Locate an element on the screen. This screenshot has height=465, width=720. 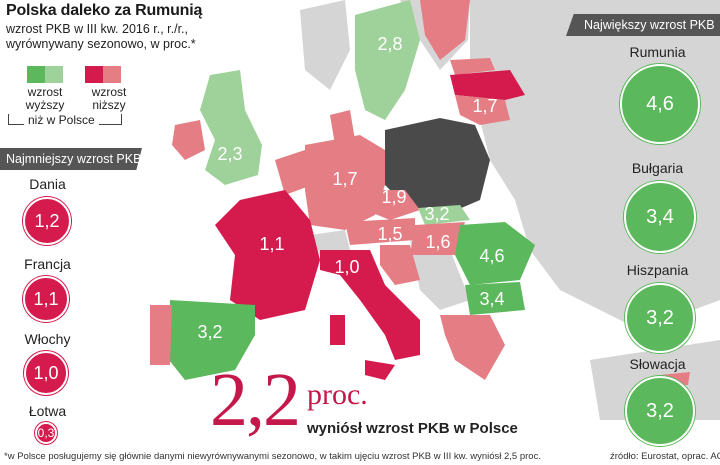
legend-swatch-lower-dark is located at coordinates (94, 74).